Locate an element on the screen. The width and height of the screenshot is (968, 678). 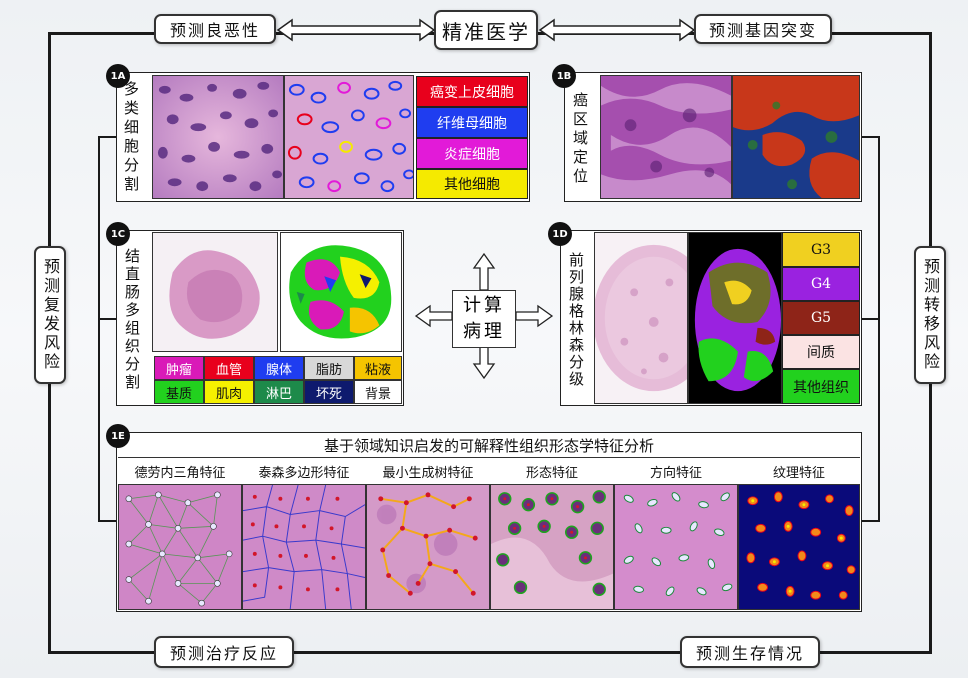
computational-pathology-box: 计算 病理 is located at coordinates (484, 319).